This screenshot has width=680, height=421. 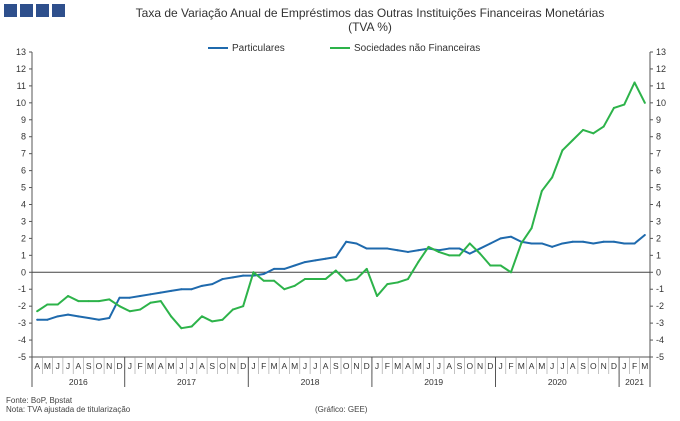 I want to click on y-tick-label-right: 6, so click(x=658, y=171).